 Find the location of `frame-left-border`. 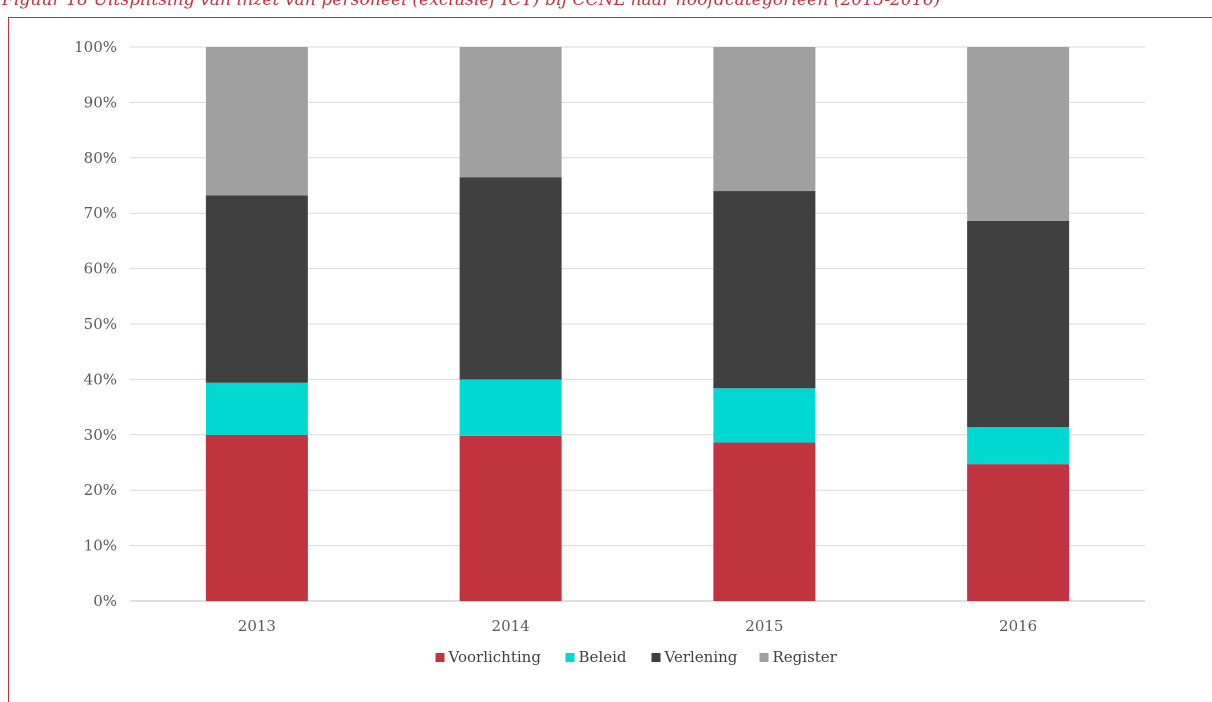

frame-left-border is located at coordinates (8, 359).